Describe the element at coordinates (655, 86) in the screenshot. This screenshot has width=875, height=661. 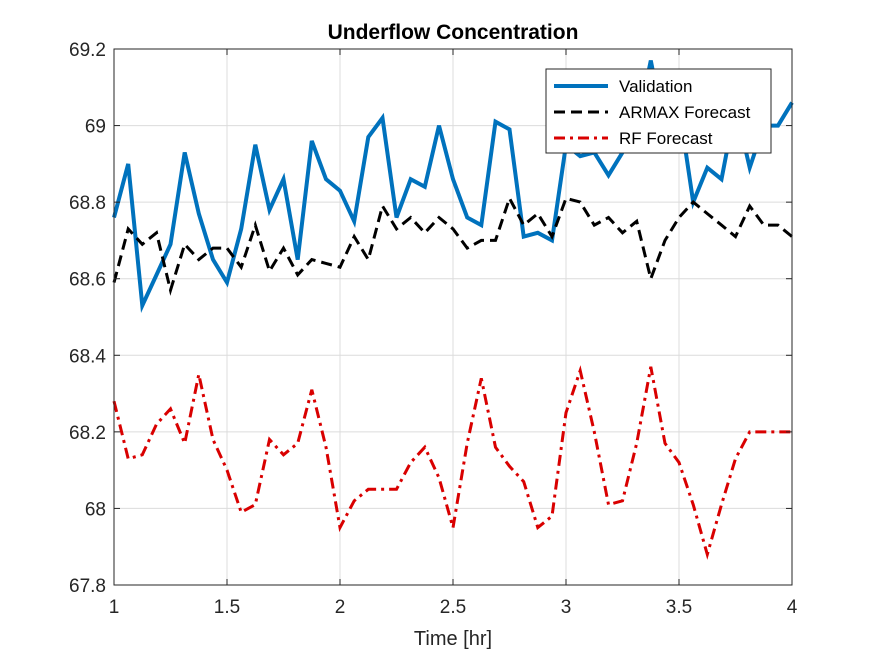
I see `legend-label: Validation` at that location.